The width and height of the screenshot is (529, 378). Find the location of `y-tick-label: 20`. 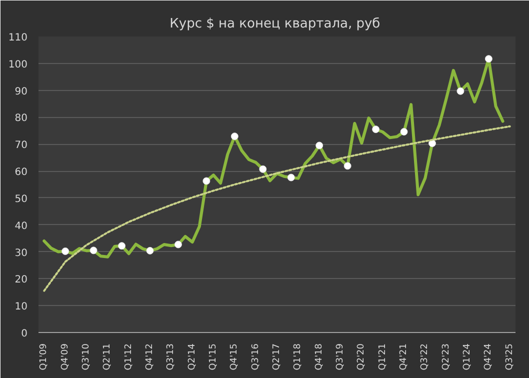

y-tick-label: 20 is located at coordinates (21, 280).